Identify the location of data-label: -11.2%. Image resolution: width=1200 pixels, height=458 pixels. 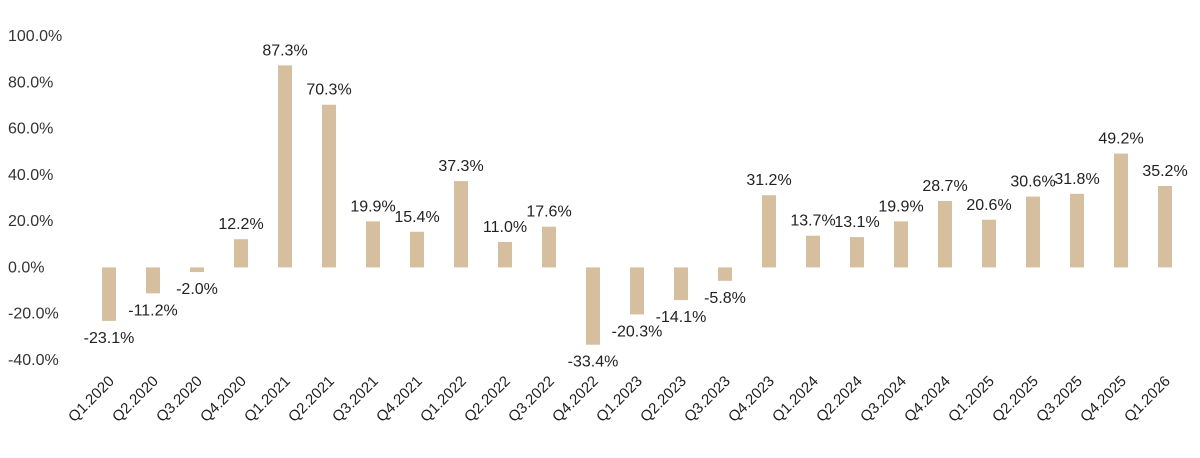
(153, 310).